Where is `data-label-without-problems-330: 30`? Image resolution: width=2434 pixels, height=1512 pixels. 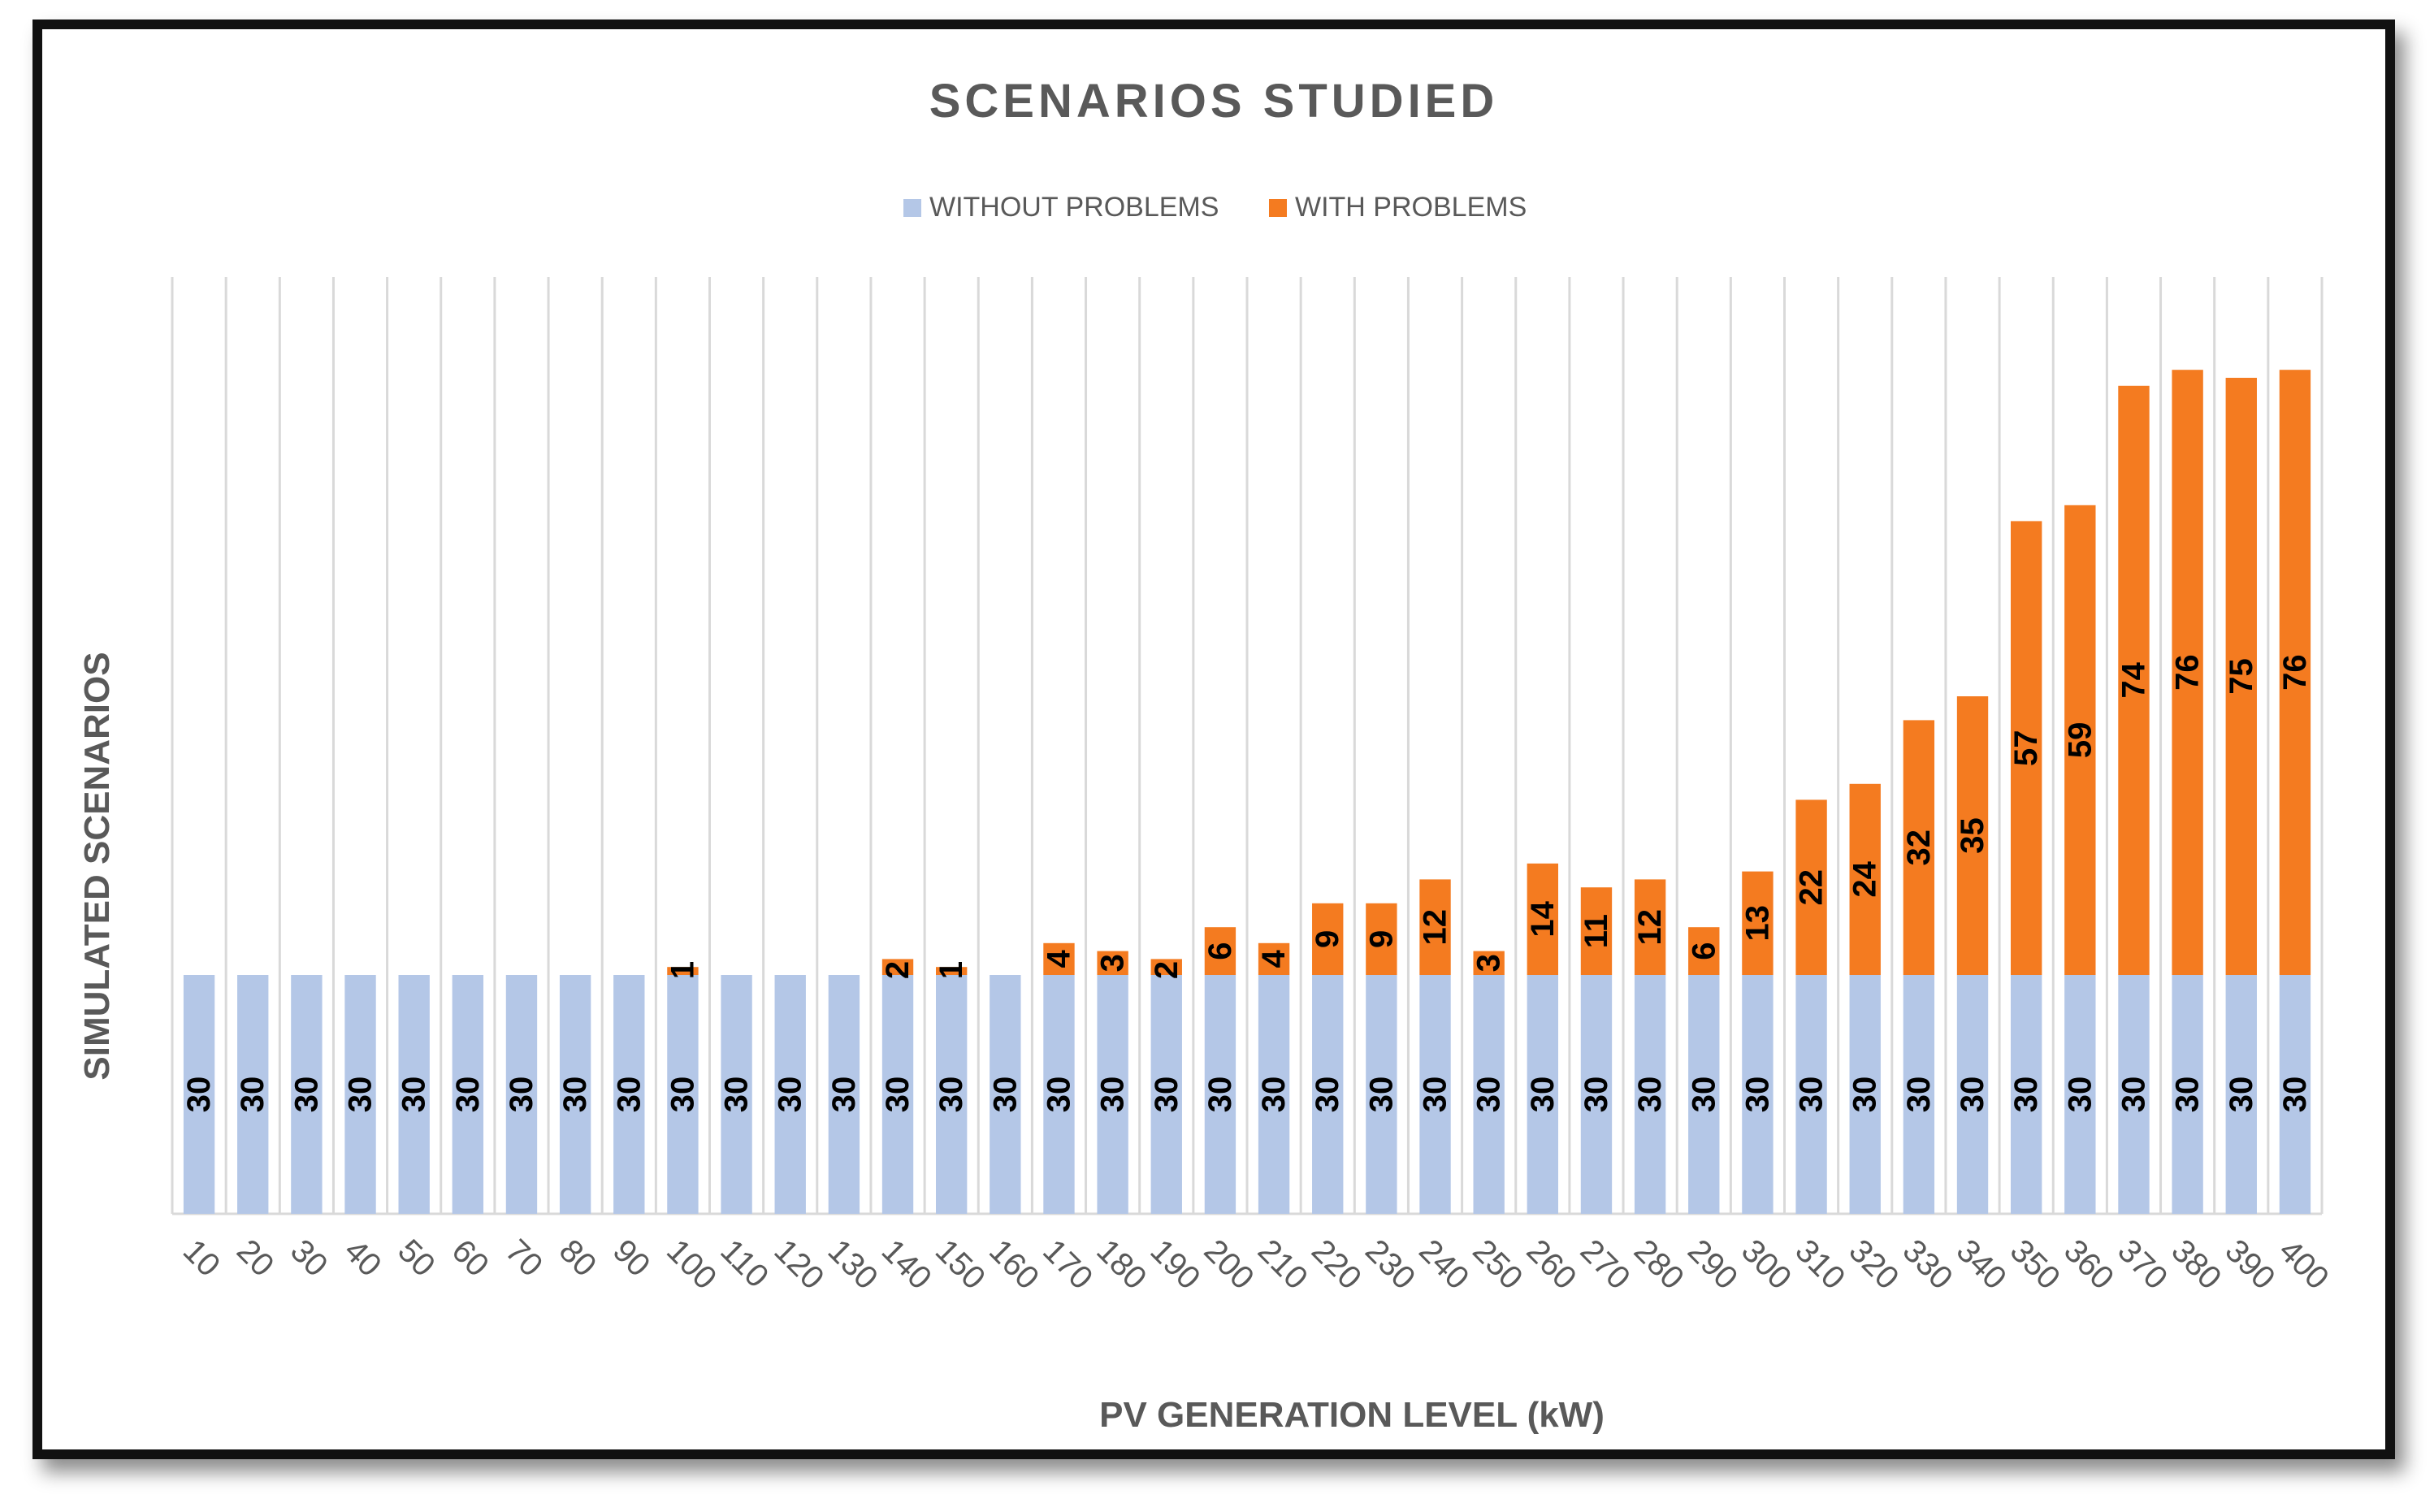 data-label-without-problems-330: 30 is located at coordinates (1919, 1095).